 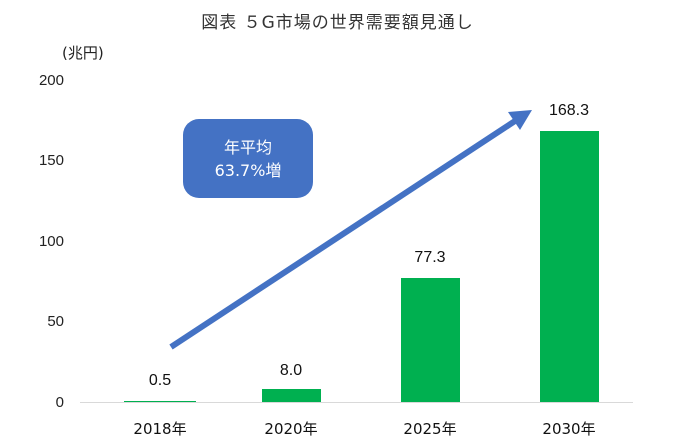 What do you see at coordinates (291, 429) in the screenshot?
I see `x-label-2020: 2020年` at bounding box center [291, 429].